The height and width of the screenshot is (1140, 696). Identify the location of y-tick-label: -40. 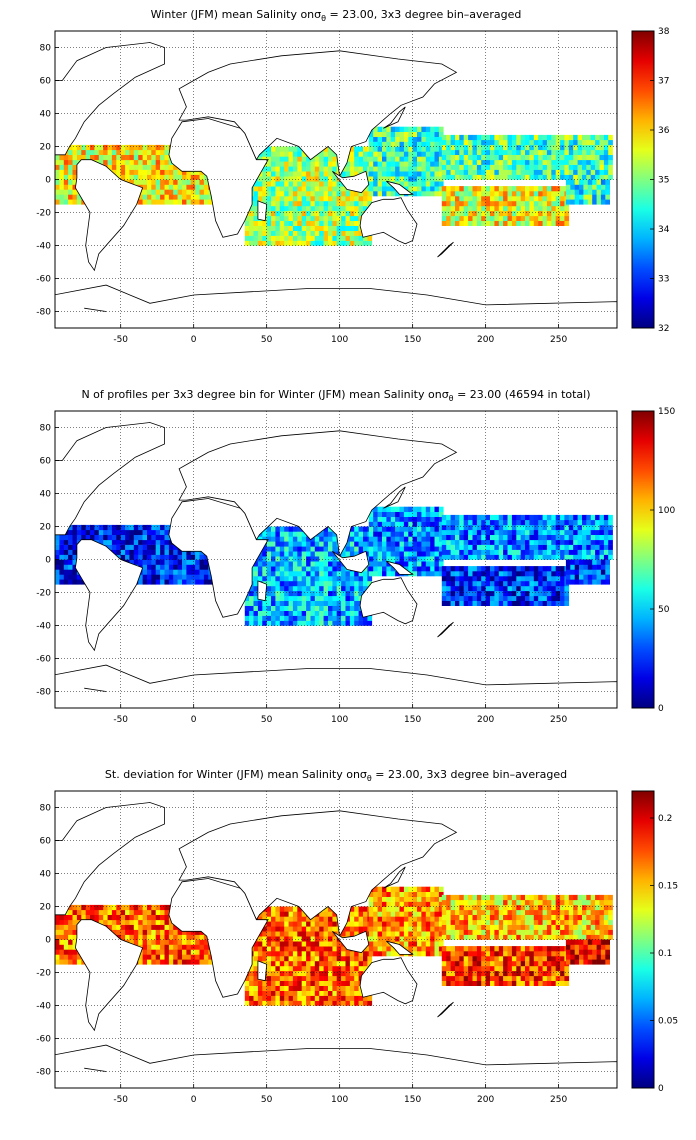
(43, 247).